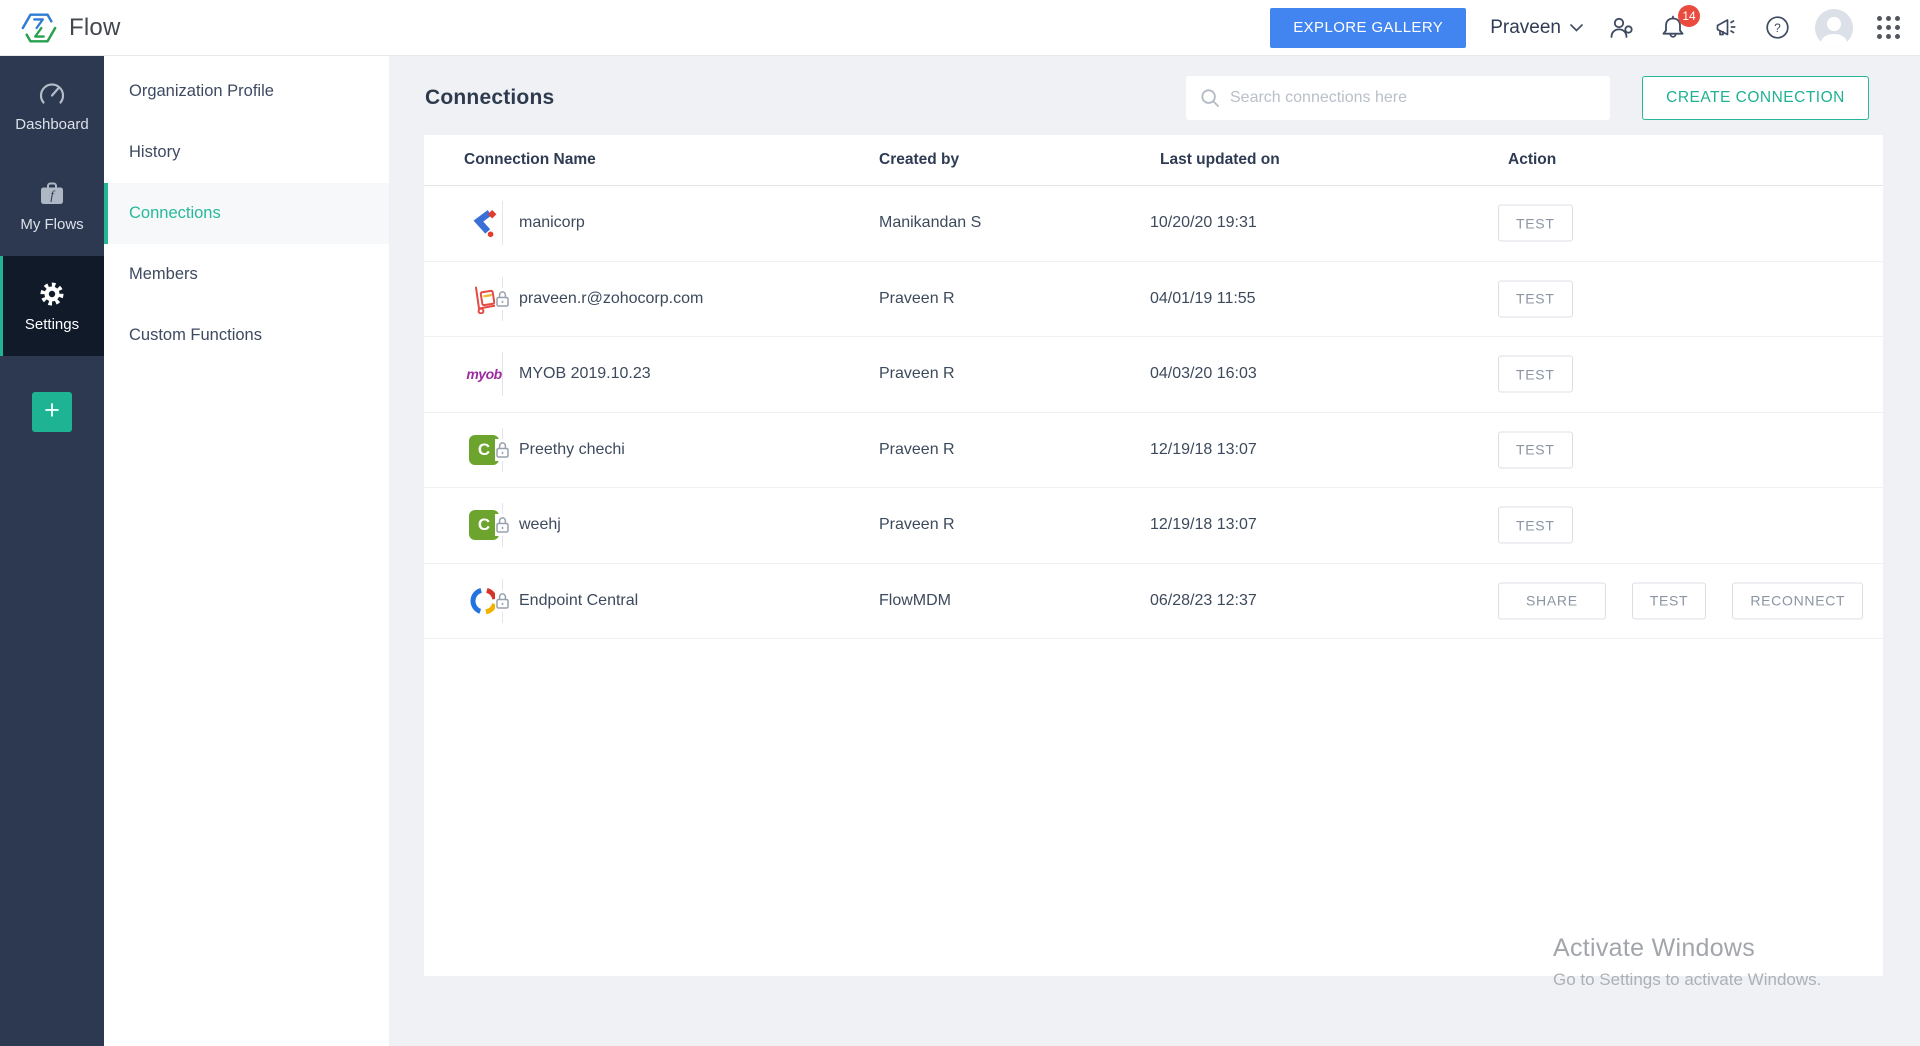 This screenshot has width=1920, height=1046. I want to click on sidebar-item-my-flows: f My Flows, so click(52, 206).